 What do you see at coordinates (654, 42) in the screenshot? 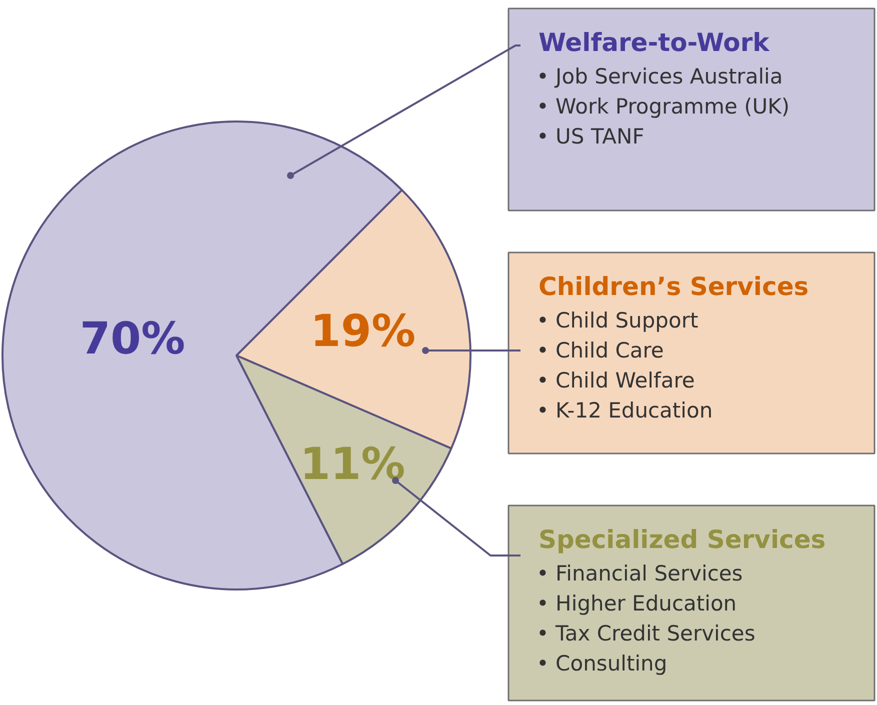
I see `slice-label: Welfare-to-Work` at bounding box center [654, 42].